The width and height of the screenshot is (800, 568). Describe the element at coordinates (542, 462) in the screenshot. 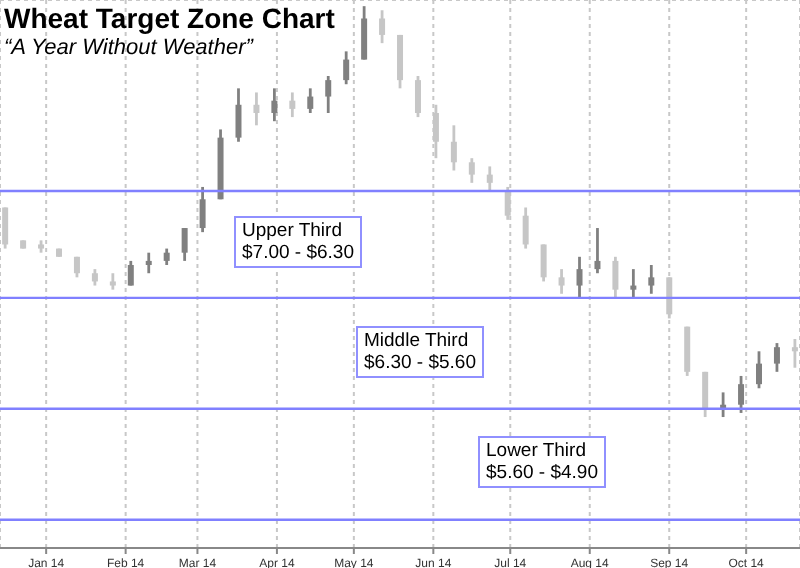

I see `text: Lower Third $5.60 - $4.90` at that location.